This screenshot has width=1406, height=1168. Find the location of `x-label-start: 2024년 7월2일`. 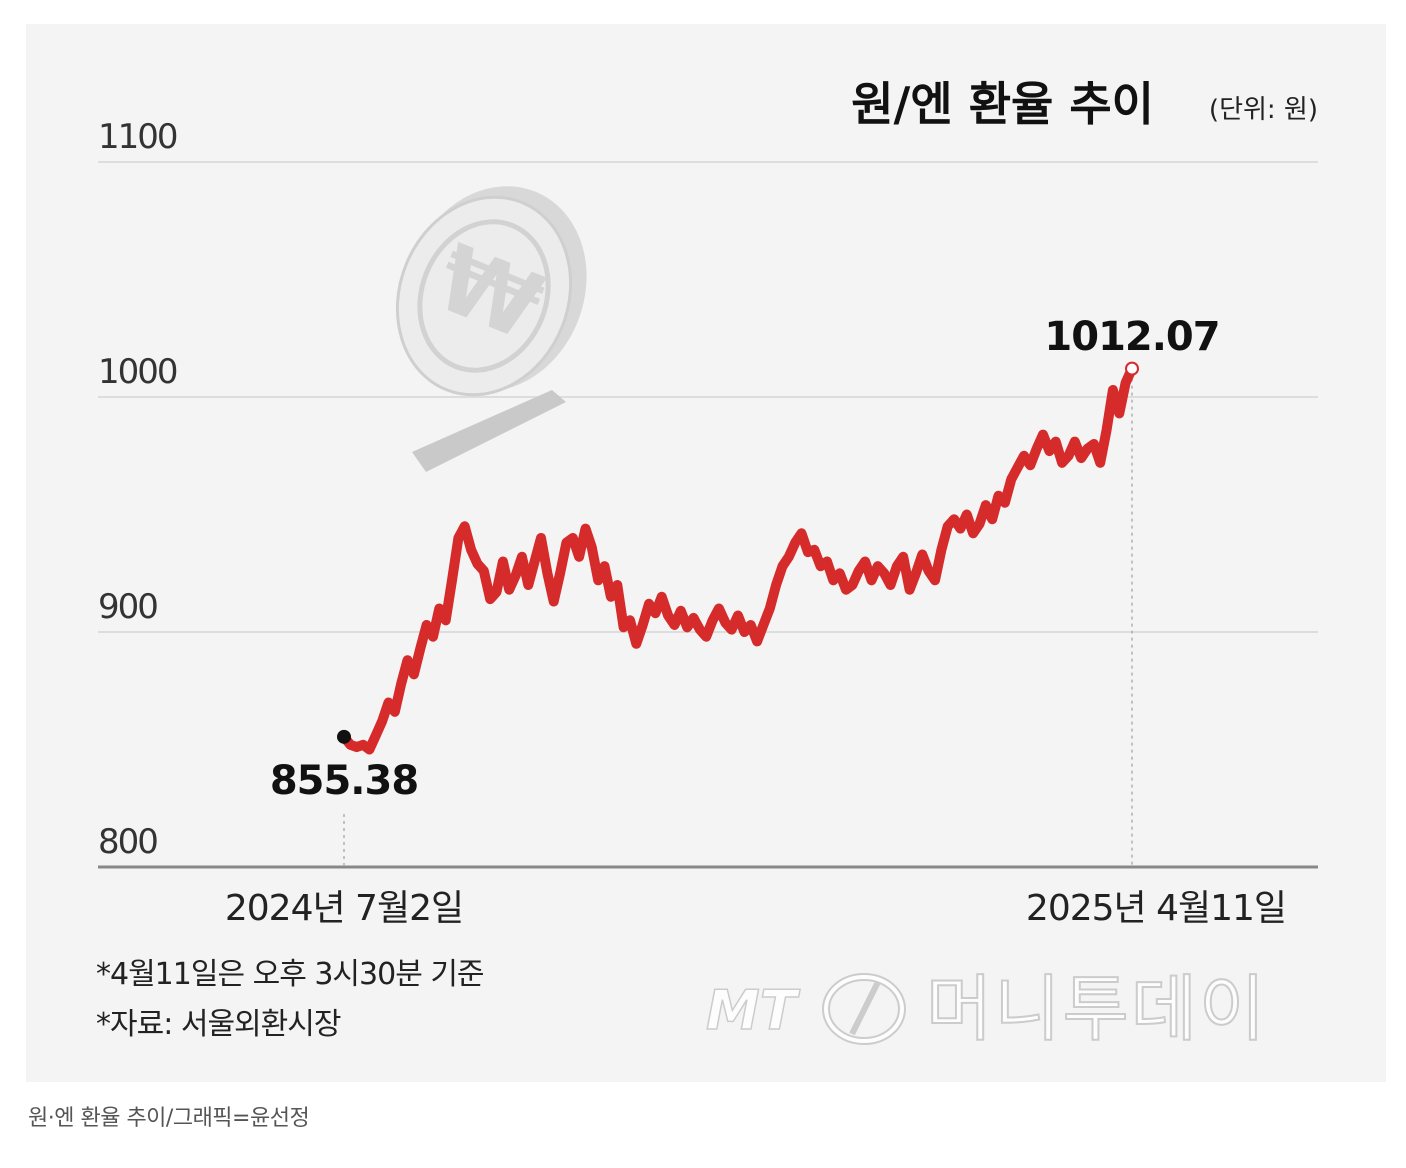

x-label-start: 2024년 7월2일 is located at coordinates (344, 908).